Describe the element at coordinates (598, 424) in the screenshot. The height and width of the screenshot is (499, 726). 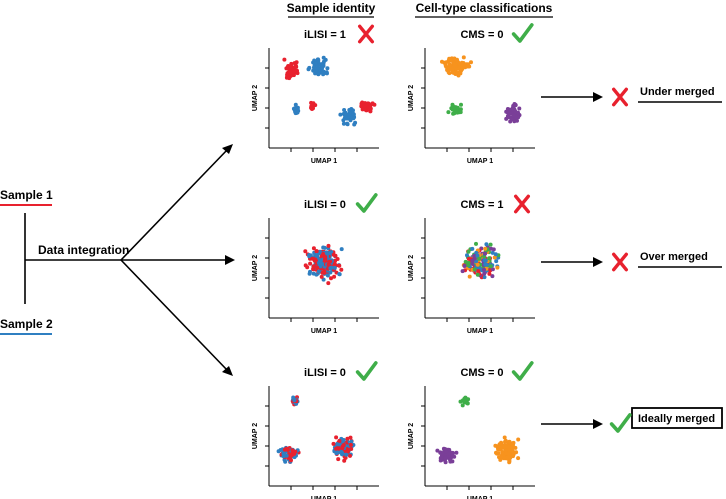
I see `arrow-head` at that location.